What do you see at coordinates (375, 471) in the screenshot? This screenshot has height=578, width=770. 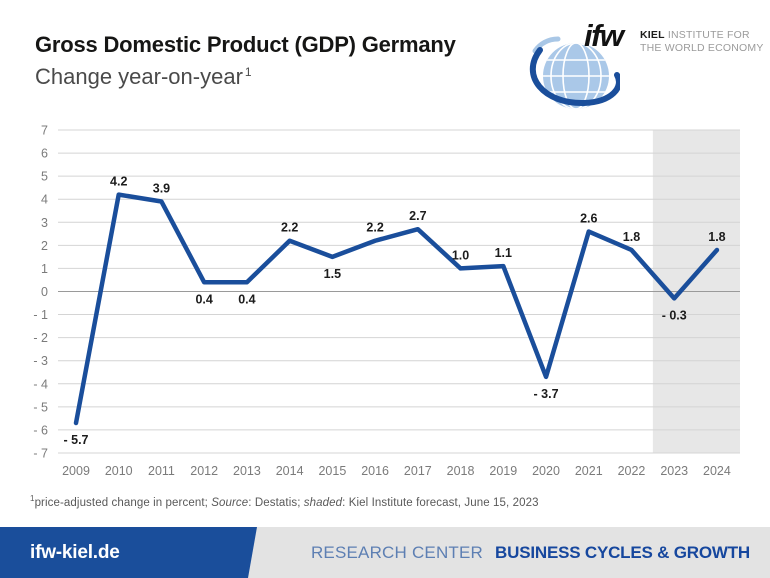 I see `x-tick-label: 2016` at bounding box center [375, 471].